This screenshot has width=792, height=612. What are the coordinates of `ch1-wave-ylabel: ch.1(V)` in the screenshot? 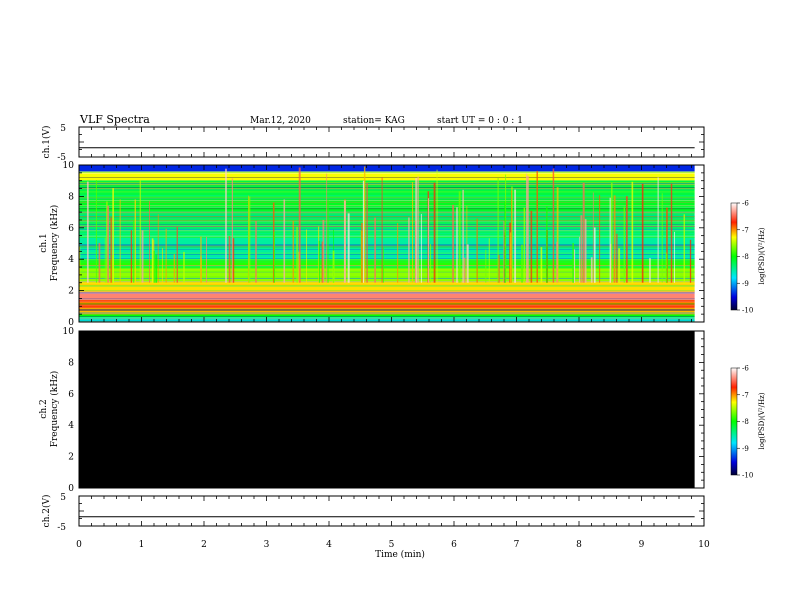 It's located at (46, 142).